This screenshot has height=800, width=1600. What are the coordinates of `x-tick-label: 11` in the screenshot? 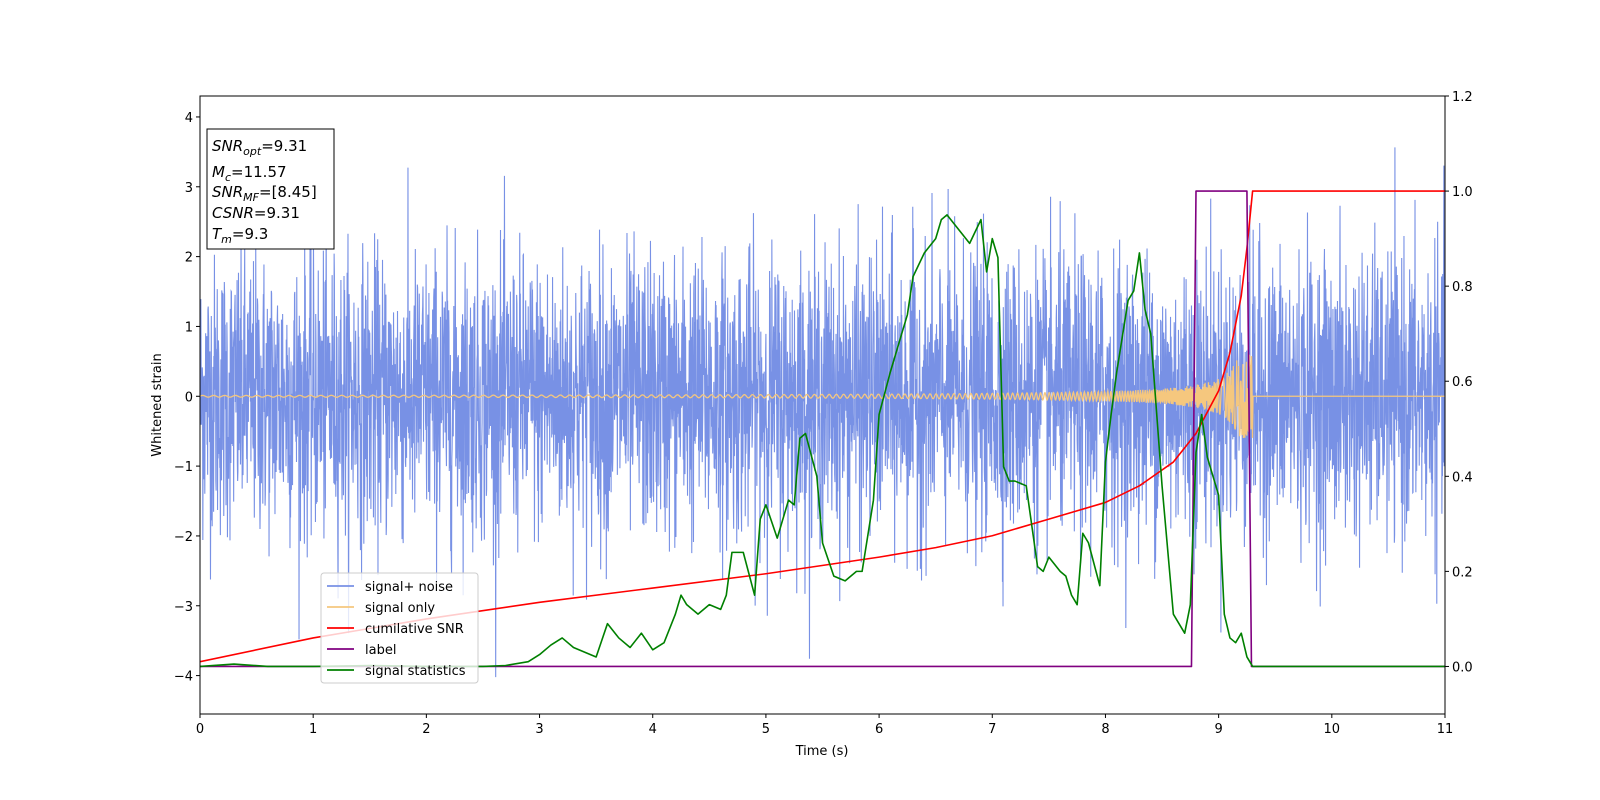 It's located at (1445, 729).